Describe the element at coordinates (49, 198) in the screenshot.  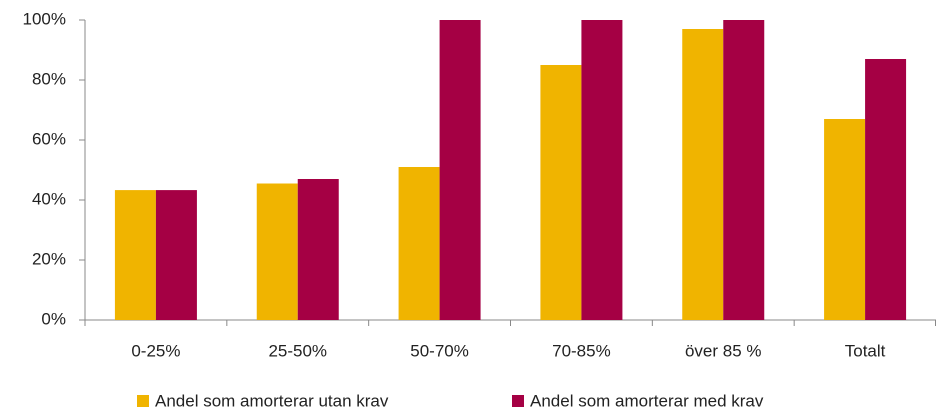
I see `y-tick-label: 40%` at that location.